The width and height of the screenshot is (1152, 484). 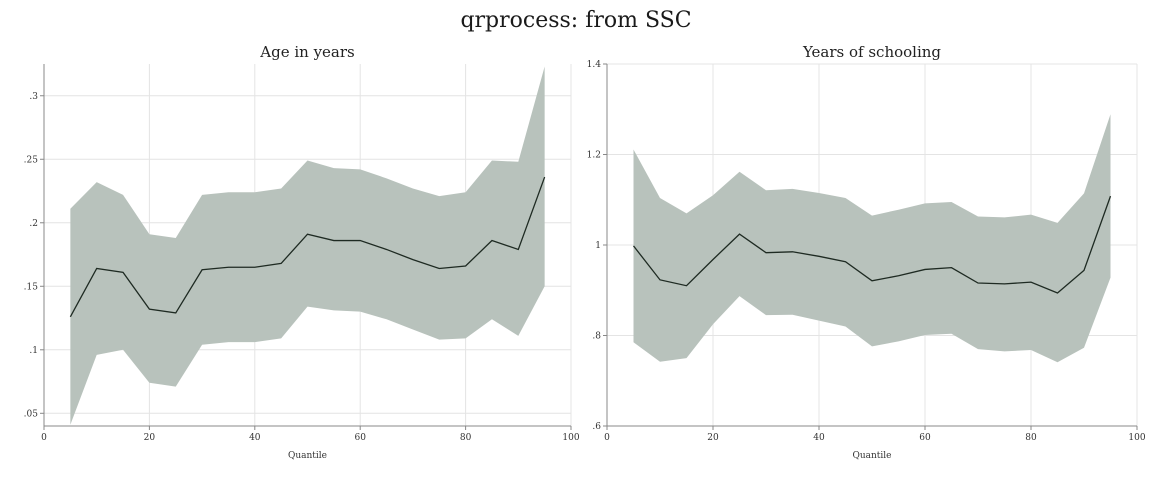 I want to click on figure-title: qrprocess: from SSC, so click(x=576, y=20).